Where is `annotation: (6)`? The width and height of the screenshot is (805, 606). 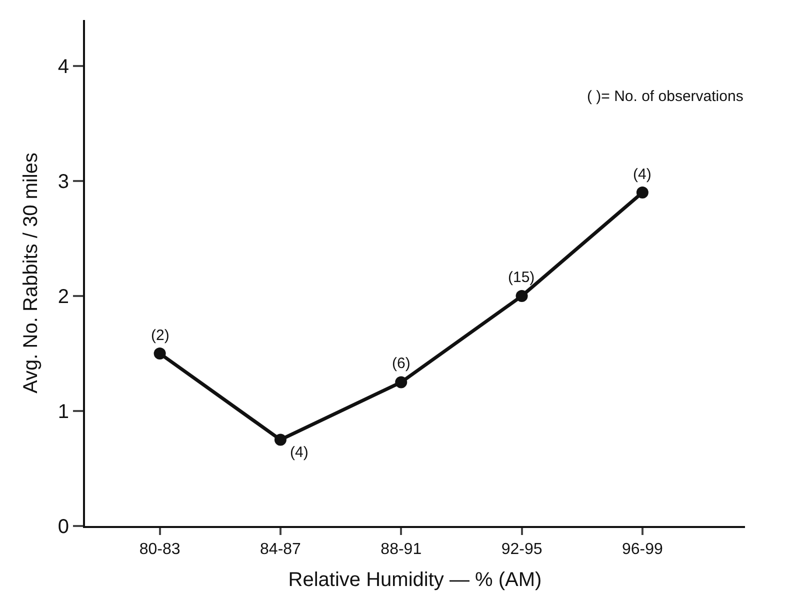 annotation: (6) is located at coordinates (401, 363).